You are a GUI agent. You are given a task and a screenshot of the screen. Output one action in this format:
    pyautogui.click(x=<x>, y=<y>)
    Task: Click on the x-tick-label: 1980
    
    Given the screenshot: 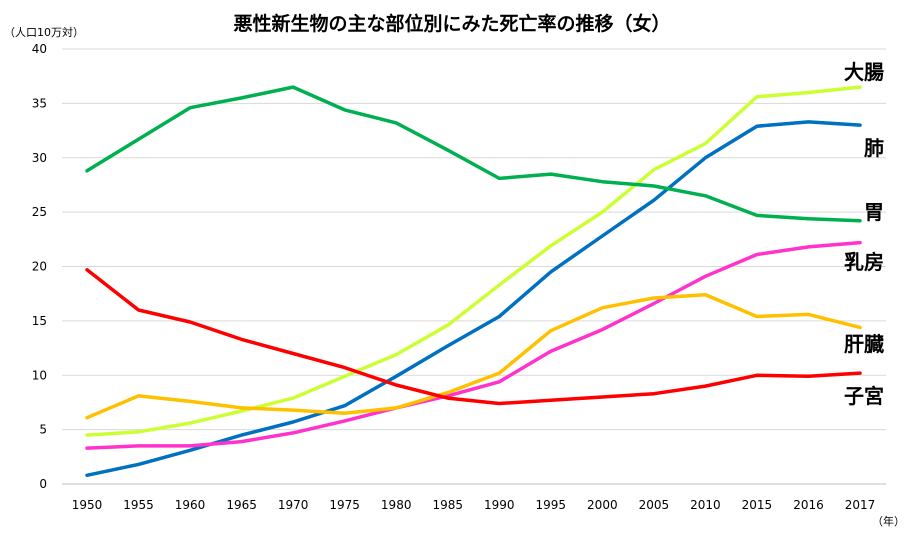 What is the action you would take?
    pyautogui.click(x=396, y=505)
    